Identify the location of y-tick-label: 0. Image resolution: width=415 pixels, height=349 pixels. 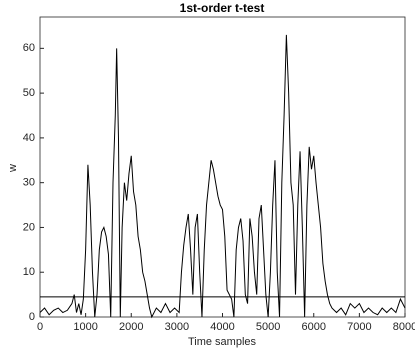
(32, 317).